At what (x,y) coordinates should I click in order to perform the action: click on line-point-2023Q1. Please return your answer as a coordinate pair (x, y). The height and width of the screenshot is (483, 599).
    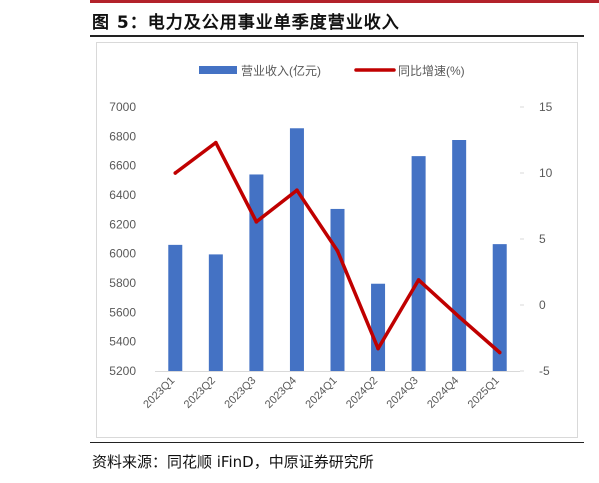
    Looking at the image, I should click on (175, 173).